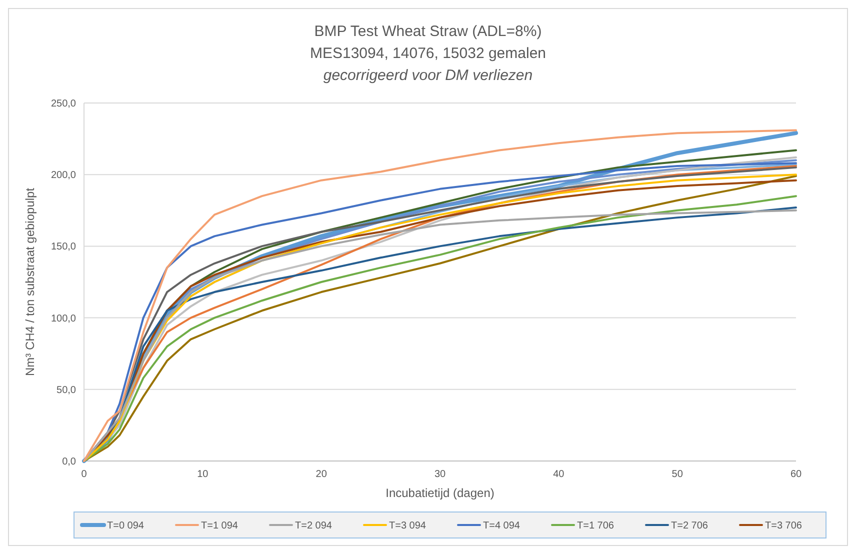 The height and width of the screenshot is (556, 856). What do you see at coordinates (428, 75) in the screenshot?
I see `text: gecorrigeerd voor DM verliezen` at bounding box center [428, 75].